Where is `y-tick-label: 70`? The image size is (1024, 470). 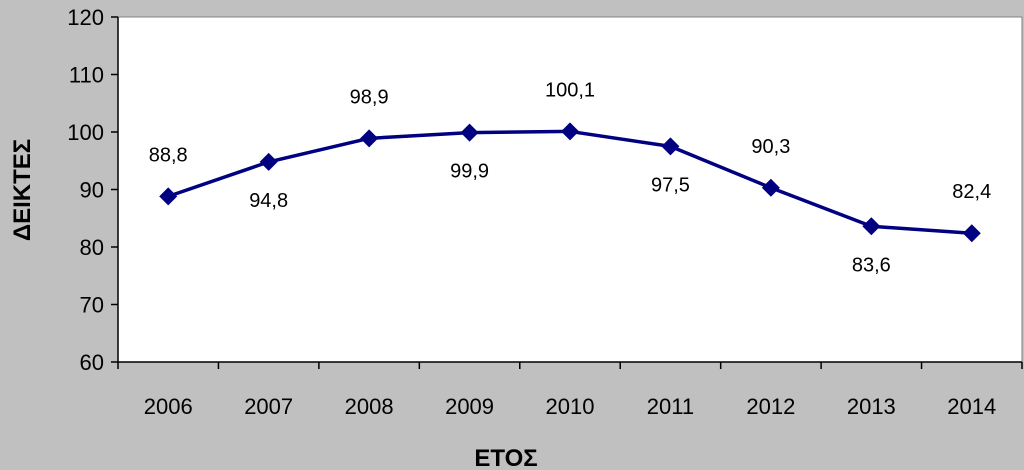
y-tick-label: 70 is located at coordinates (92, 305).